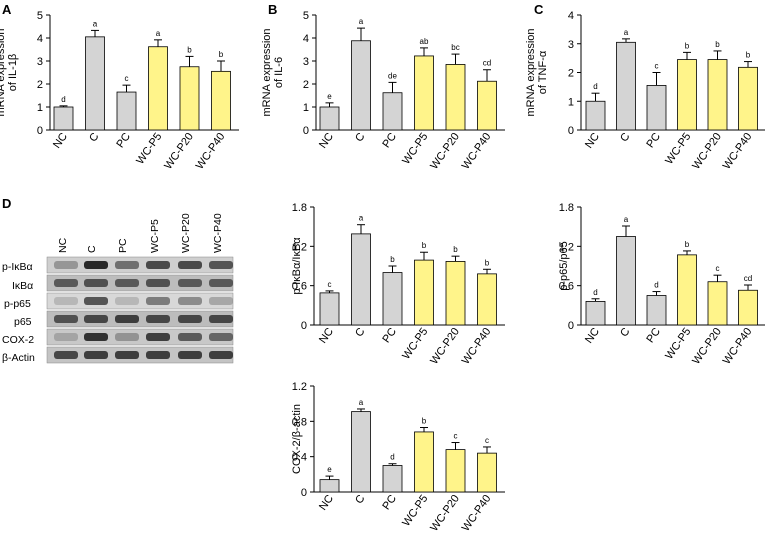 The width and height of the screenshot is (767, 550). I want to click on y-tick-label: 0.8, so click(299, 422).